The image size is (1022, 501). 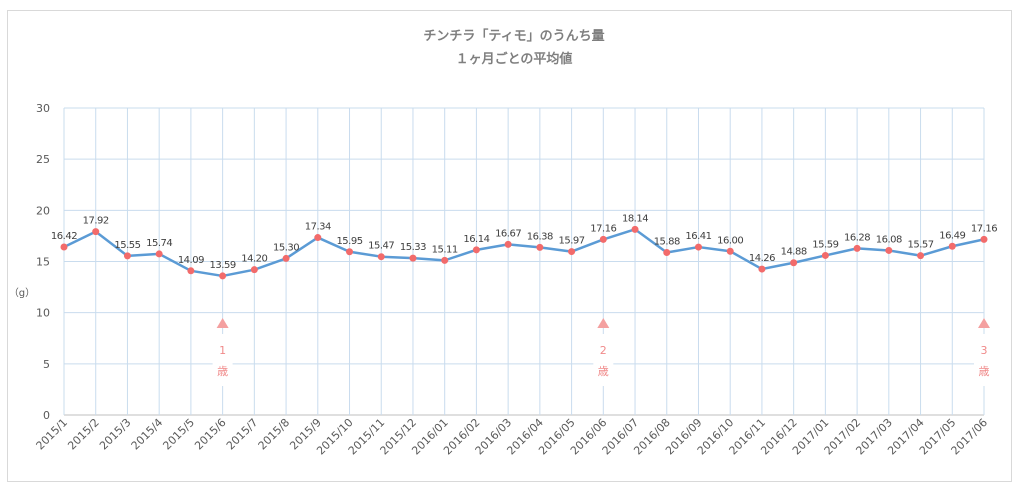 What do you see at coordinates (667, 241) in the screenshot?
I see `data-label: 15.88` at bounding box center [667, 241].